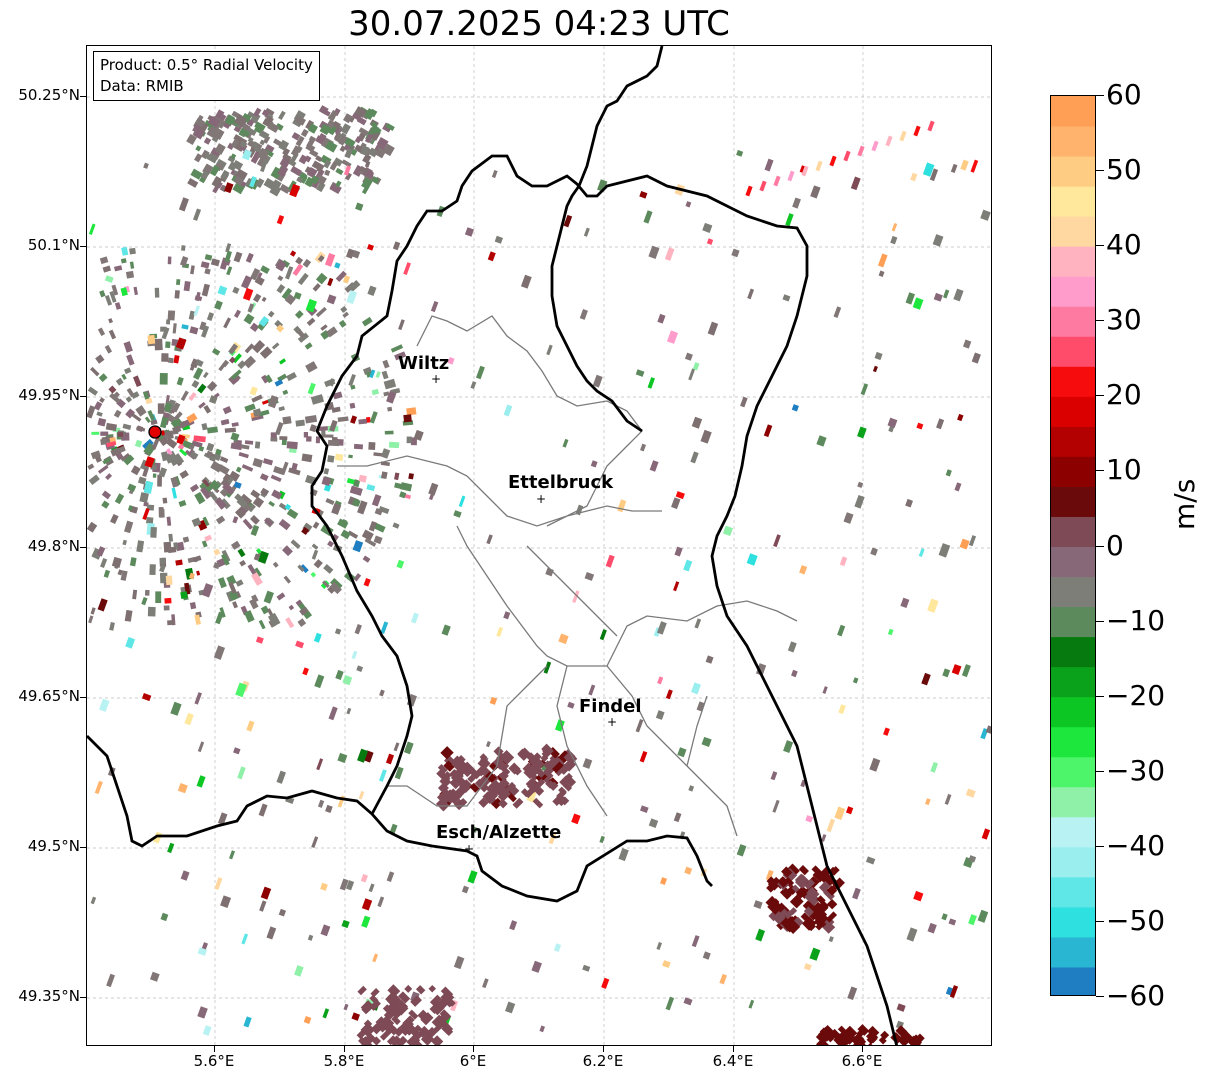  What do you see at coordinates (539, 24) in the screenshot?
I see `map-title: 30.07.2025 04:23 UTC` at bounding box center [539, 24].